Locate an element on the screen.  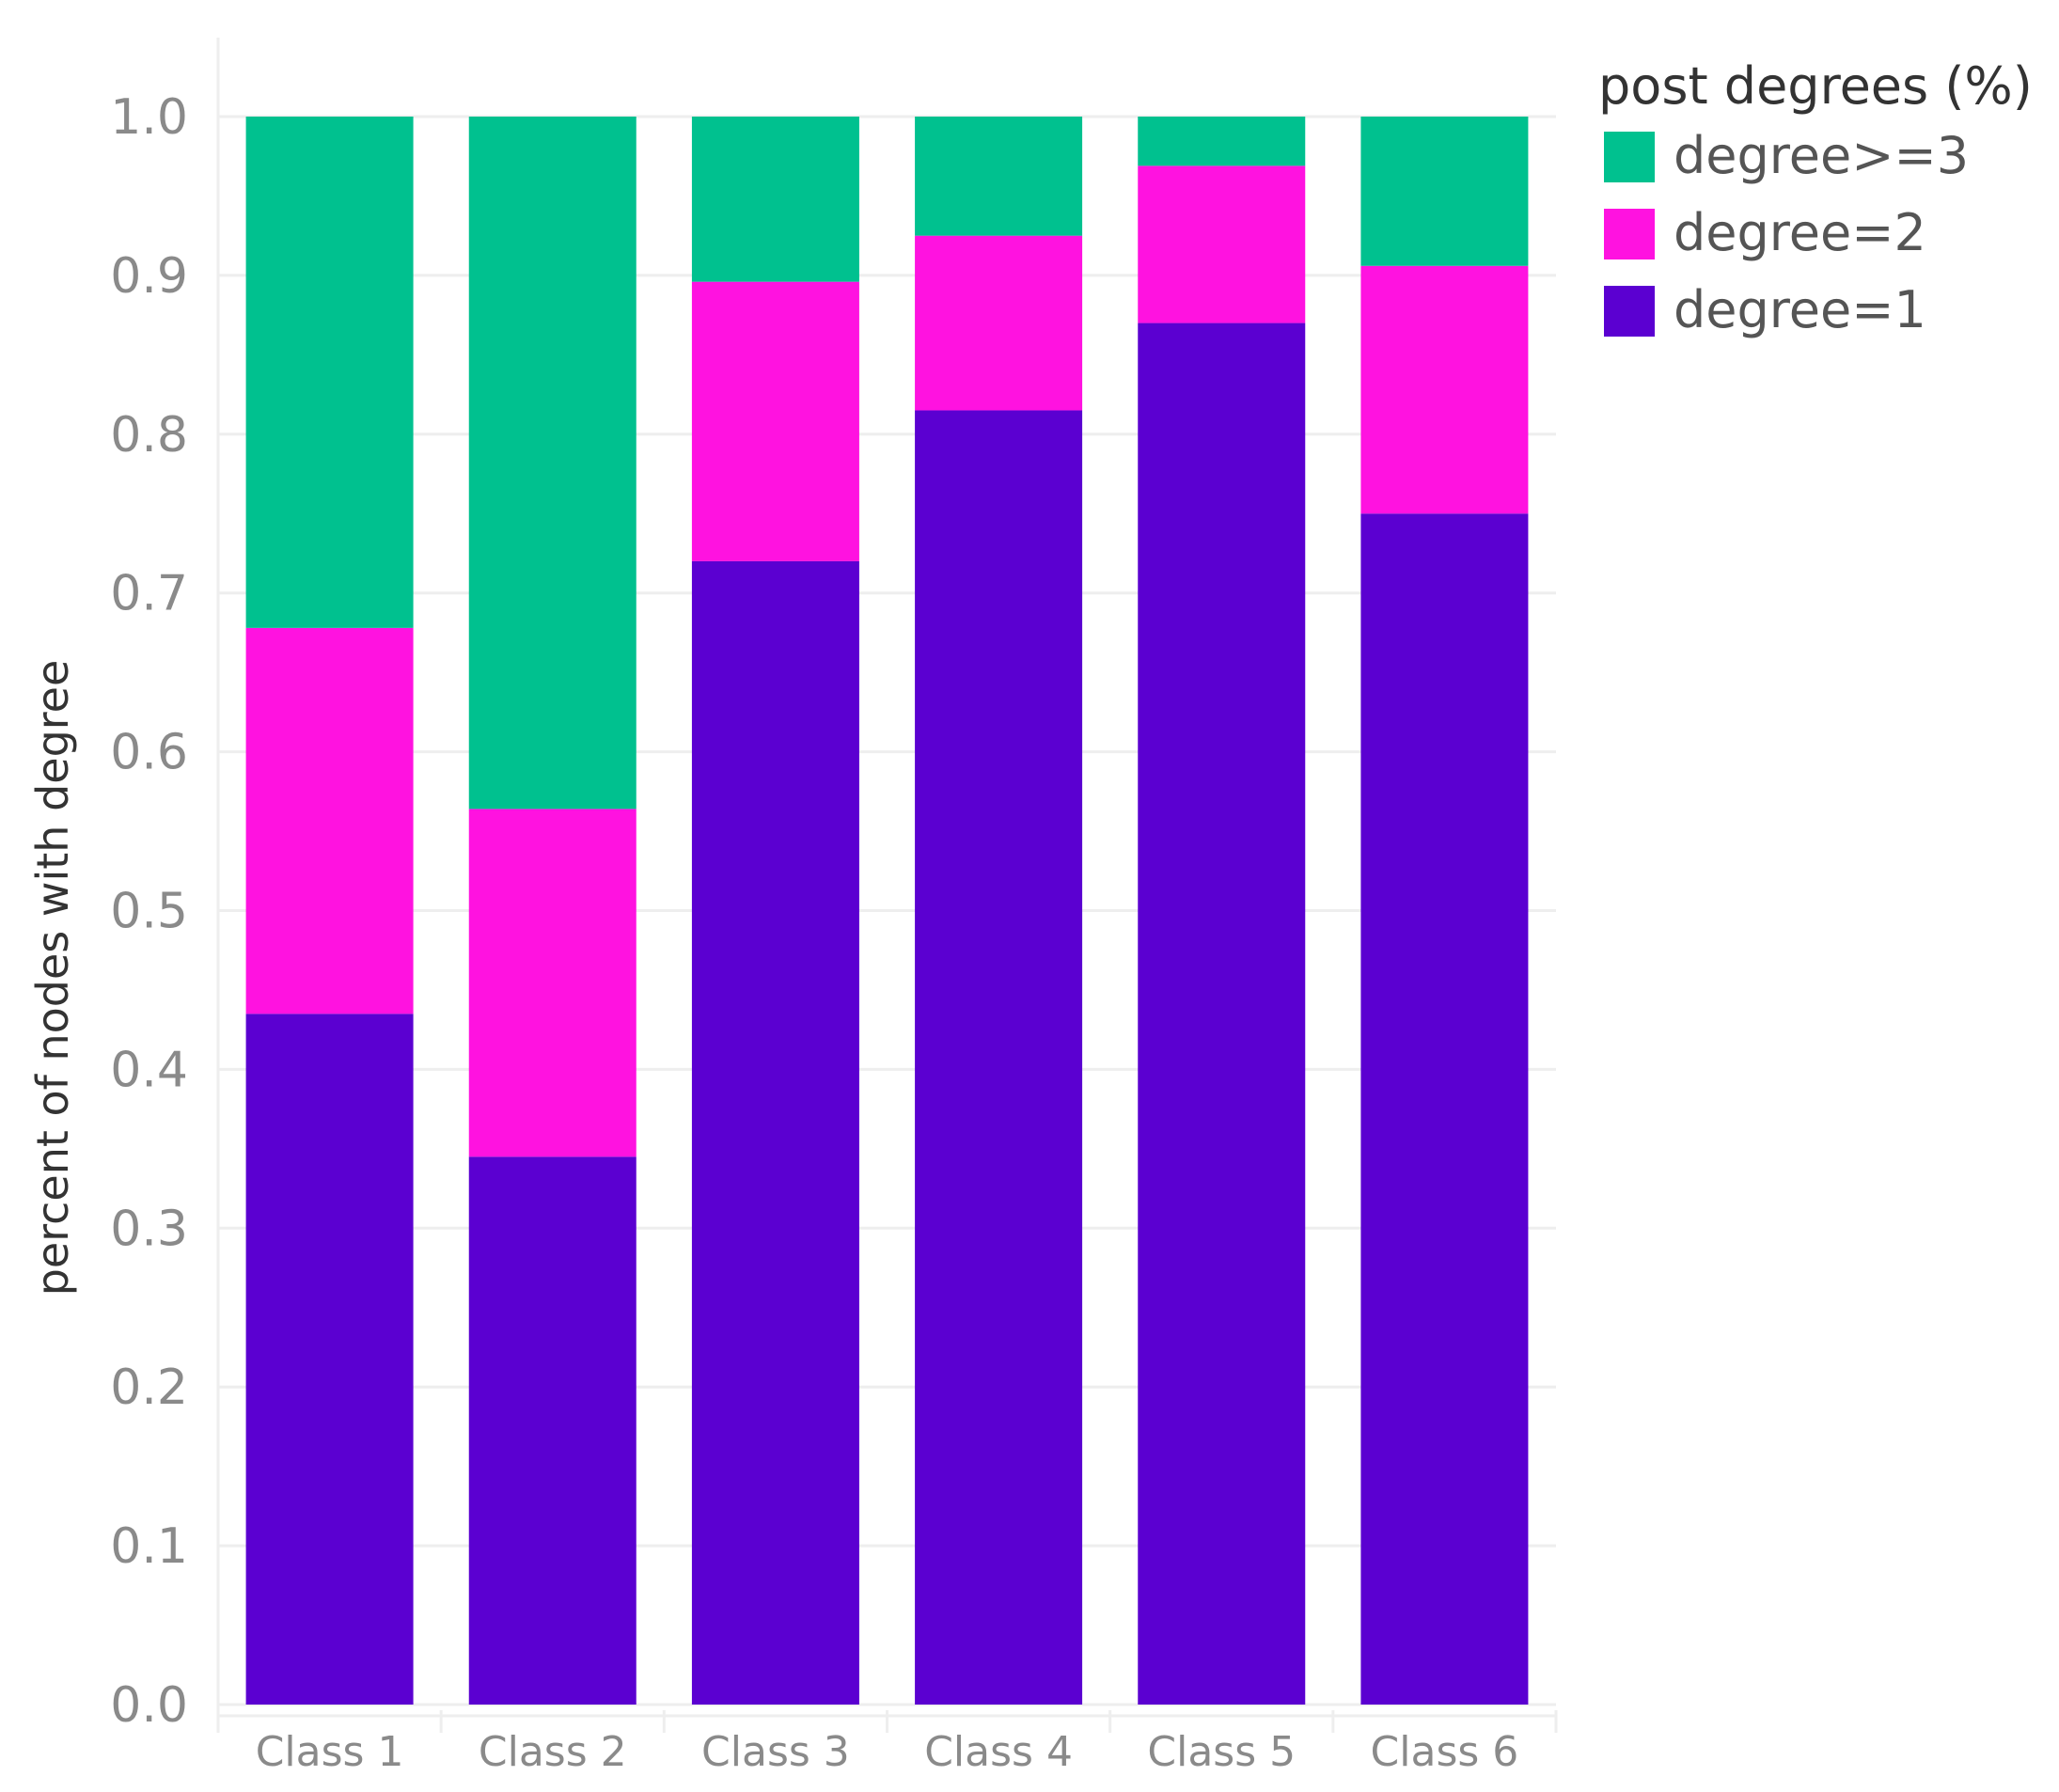
legend-label: degree=1 is located at coordinates (1800, 309).